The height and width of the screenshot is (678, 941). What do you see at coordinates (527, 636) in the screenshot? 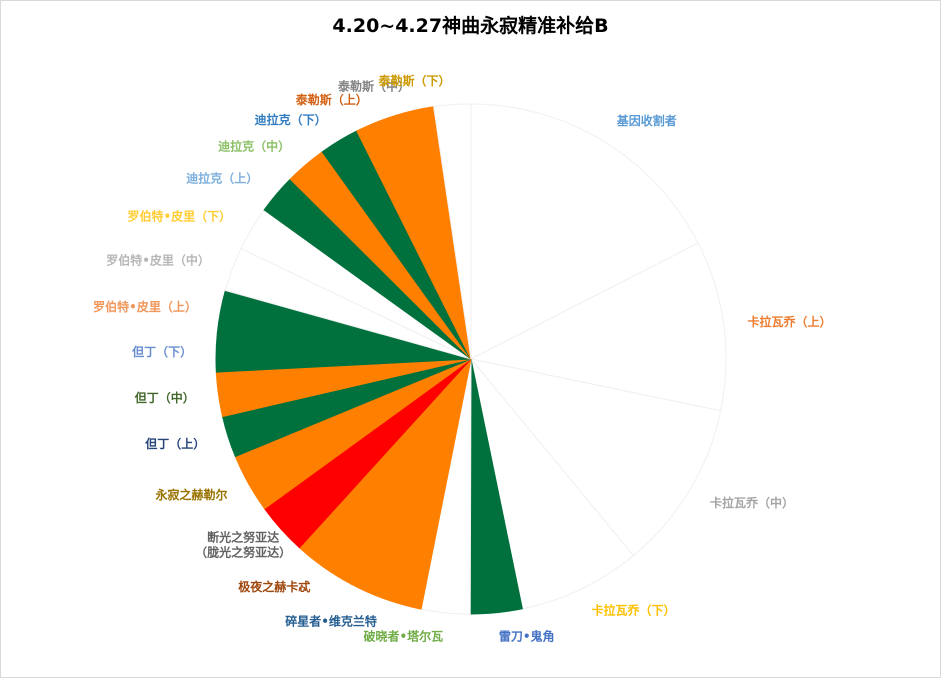
I see `slice-label: 雷刀•鬼角` at bounding box center [527, 636].